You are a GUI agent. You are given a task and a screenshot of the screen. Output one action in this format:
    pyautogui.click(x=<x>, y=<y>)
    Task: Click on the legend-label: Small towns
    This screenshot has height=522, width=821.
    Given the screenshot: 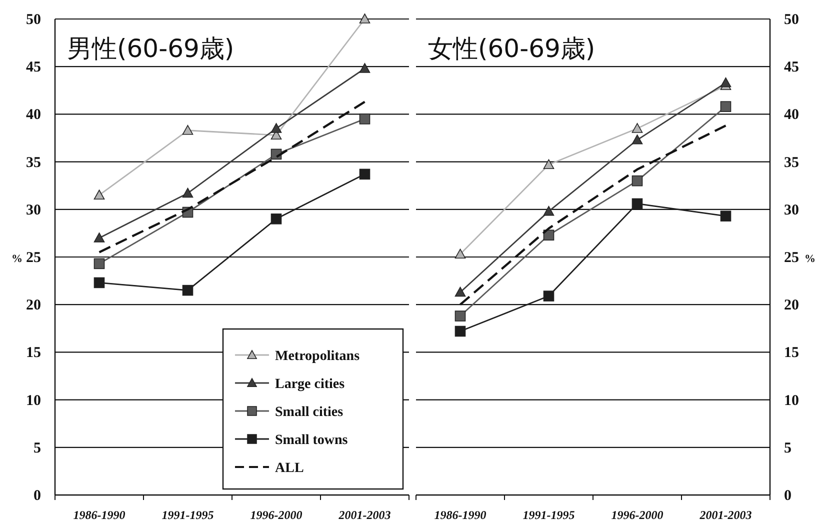 What is the action you would take?
    pyautogui.click(x=311, y=440)
    